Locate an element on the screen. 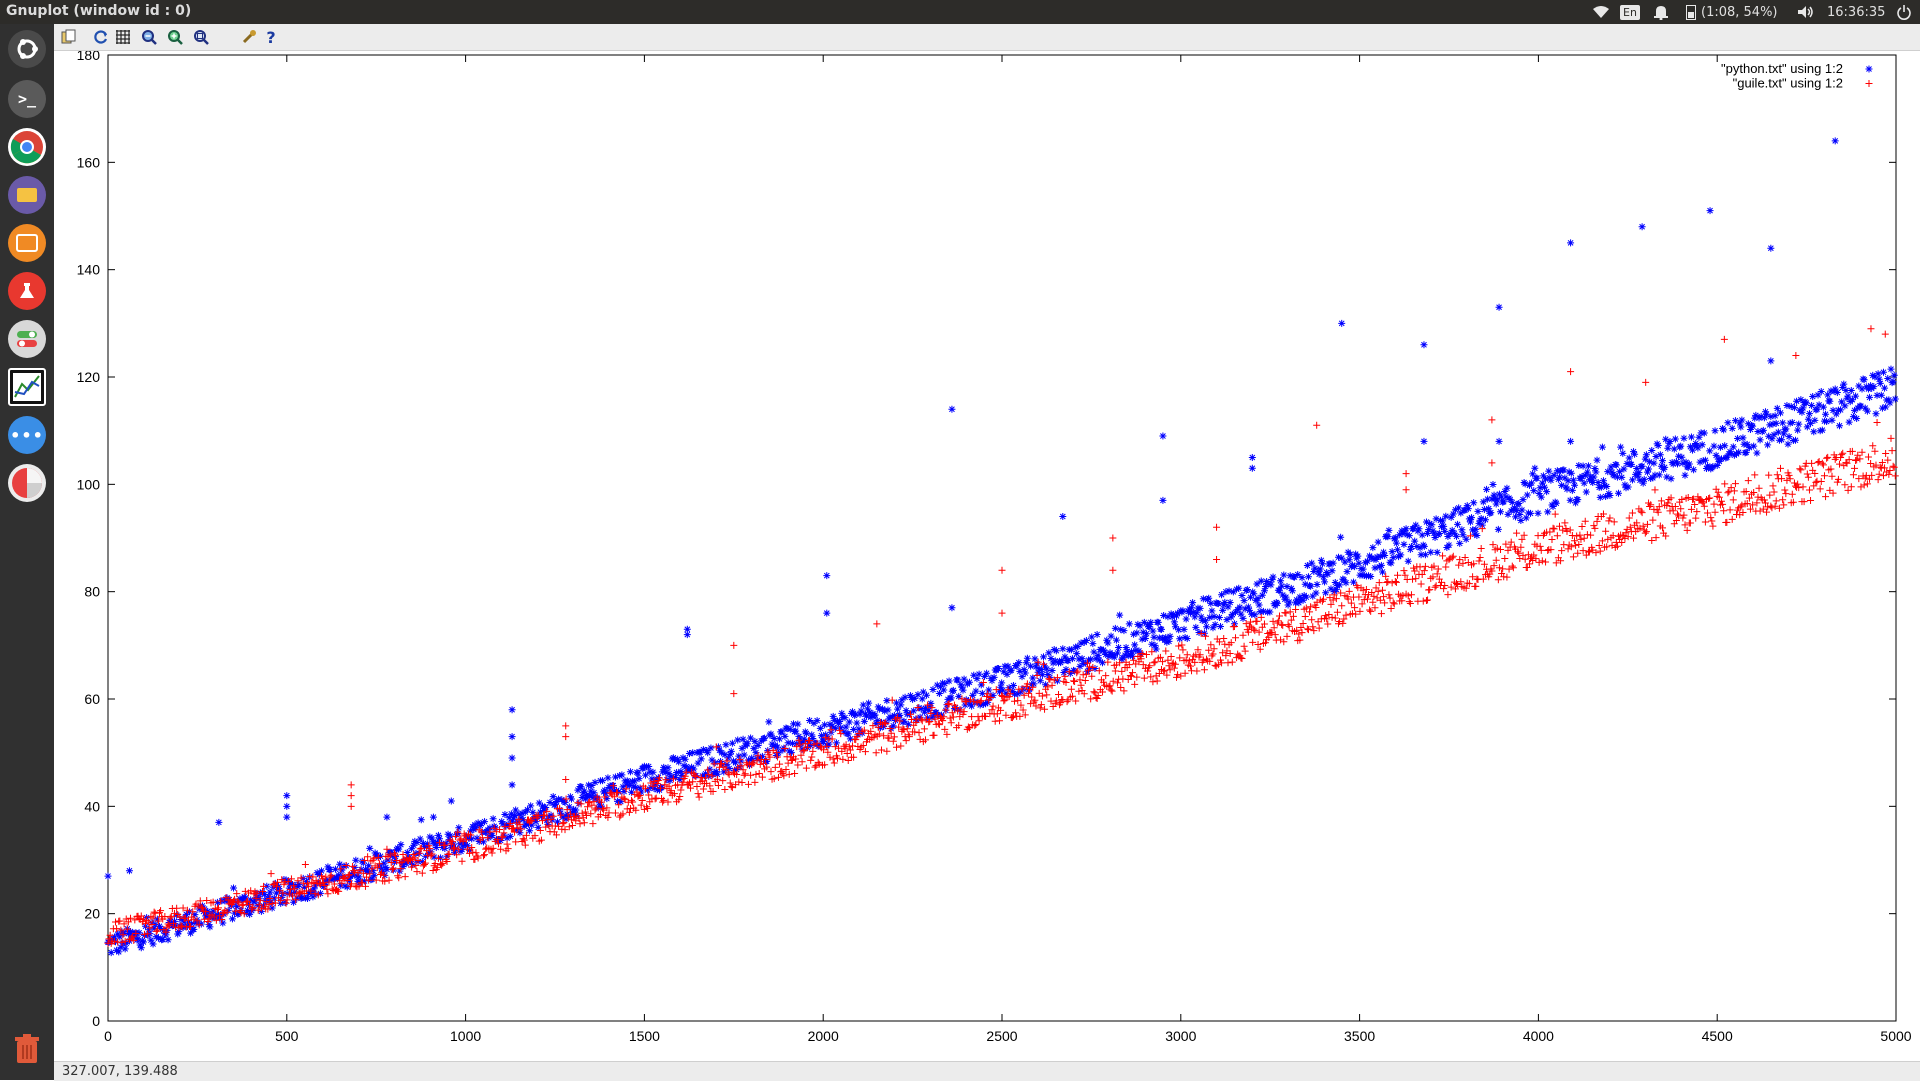 The image size is (1920, 1081). copy-clipboard-icon is located at coordinates (69, 37).